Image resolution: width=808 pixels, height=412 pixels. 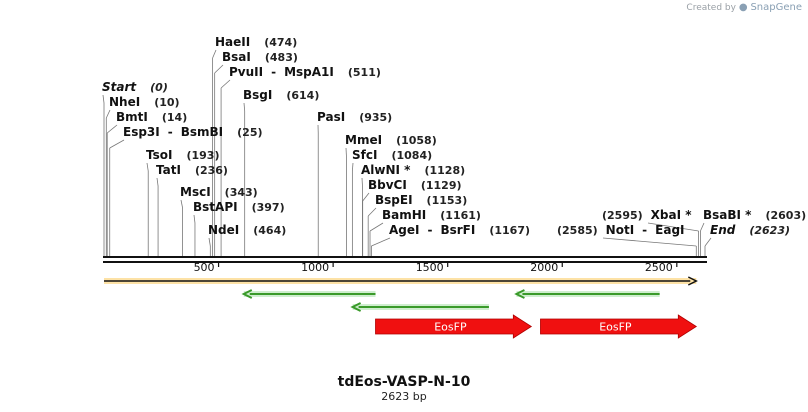 I want to click on site-connector-bamhi, so click(x=376, y=227).